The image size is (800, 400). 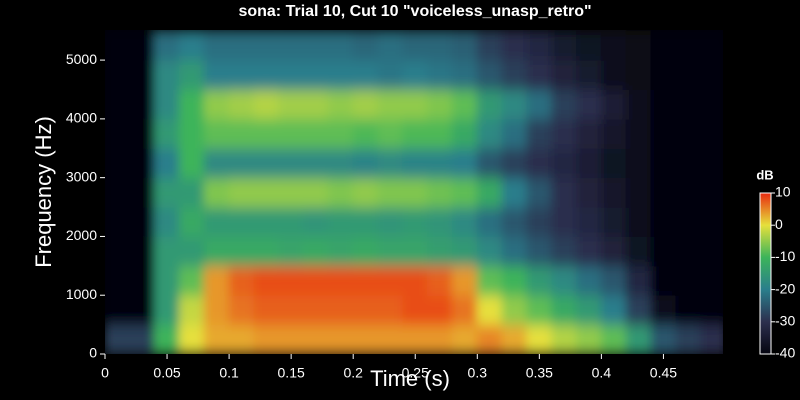 What do you see at coordinates (764, 174) in the screenshot?
I see `colorbar-label: dB` at bounding box center [764, 174].